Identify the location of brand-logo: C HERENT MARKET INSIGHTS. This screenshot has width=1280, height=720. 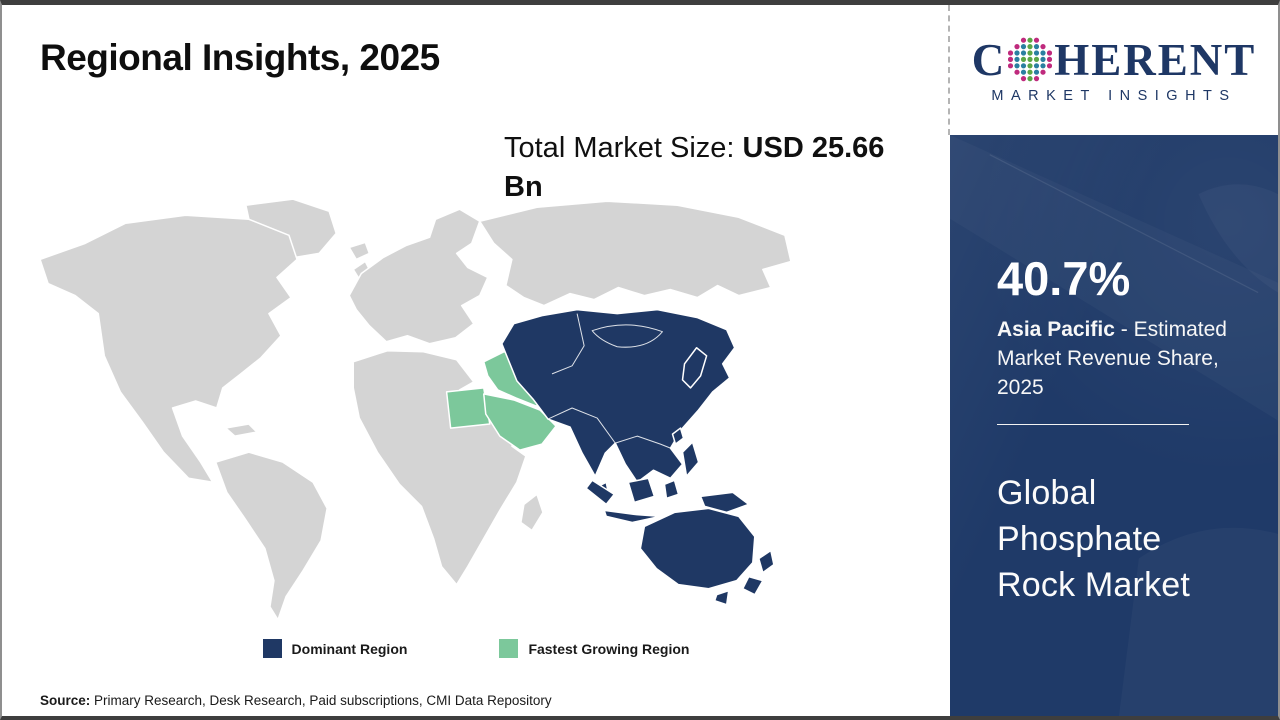
(1114, 70).